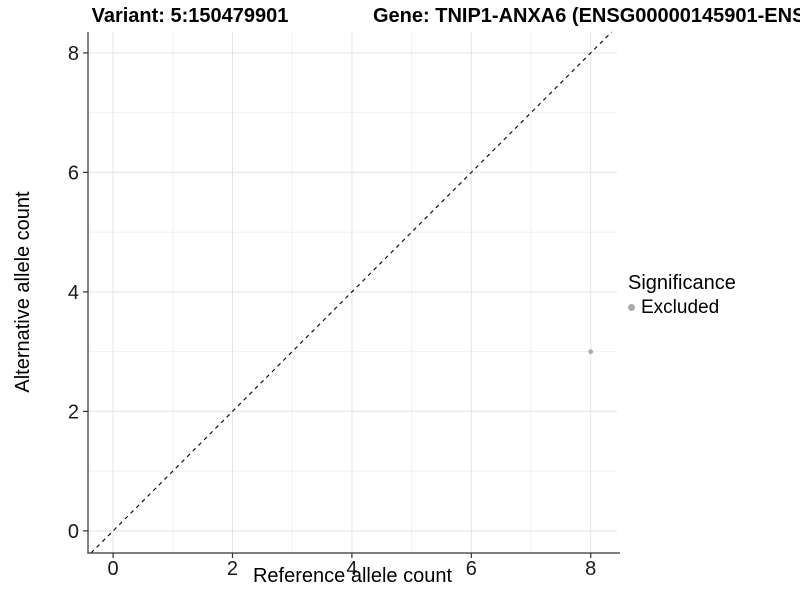 Image resolution: width=800 pixels, height=600 pixels. What do you see at coordinates (682, 283) in the screenshot?
I see `legend-title: Significance` at bounding box center [682, 283].